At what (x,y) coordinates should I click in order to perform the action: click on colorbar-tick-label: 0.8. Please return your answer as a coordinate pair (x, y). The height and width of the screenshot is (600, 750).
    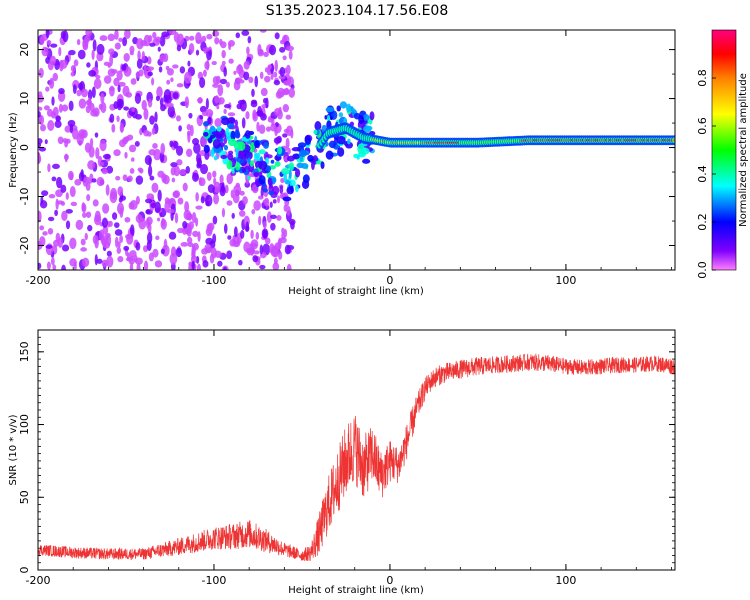
    Looking at the image, I should click on (702, 78).